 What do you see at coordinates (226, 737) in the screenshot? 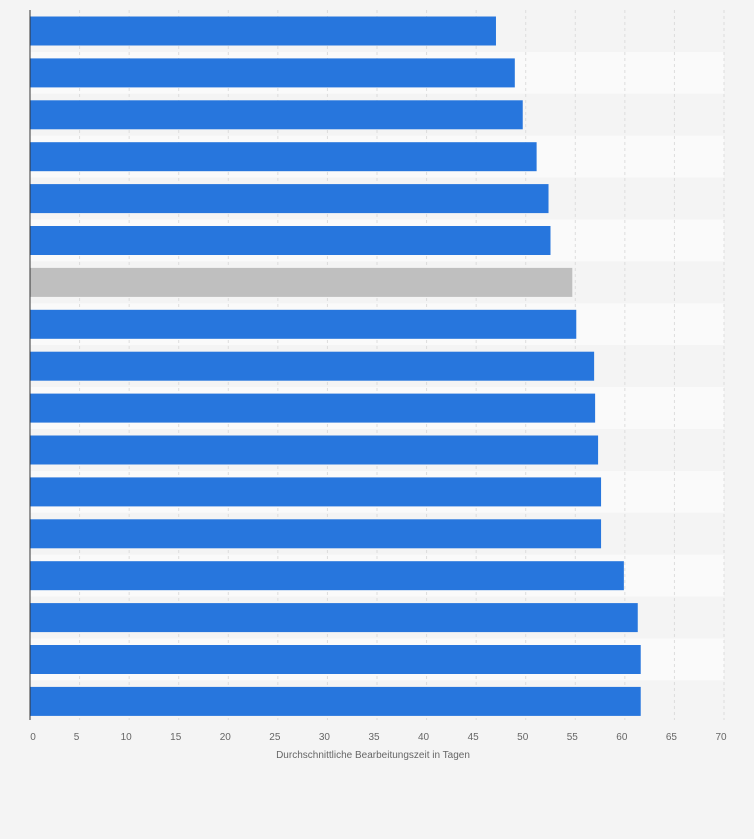
I see `x-tick-label: 20` at bounding box center [226, 737].